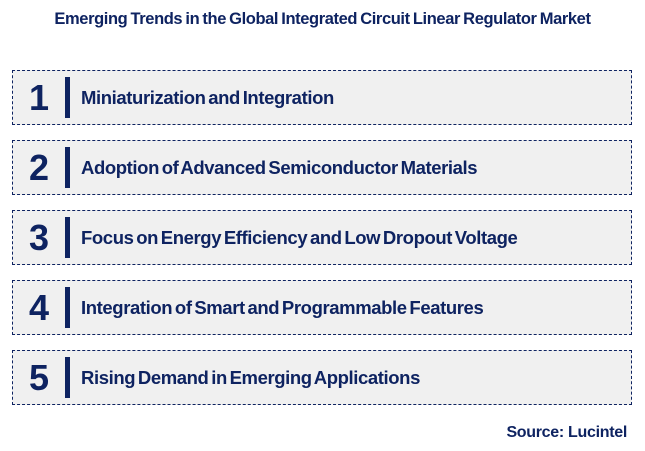  Describe the element at coordinates (39, 377) in the screenshot. I see `trend-number: 5` at that location.